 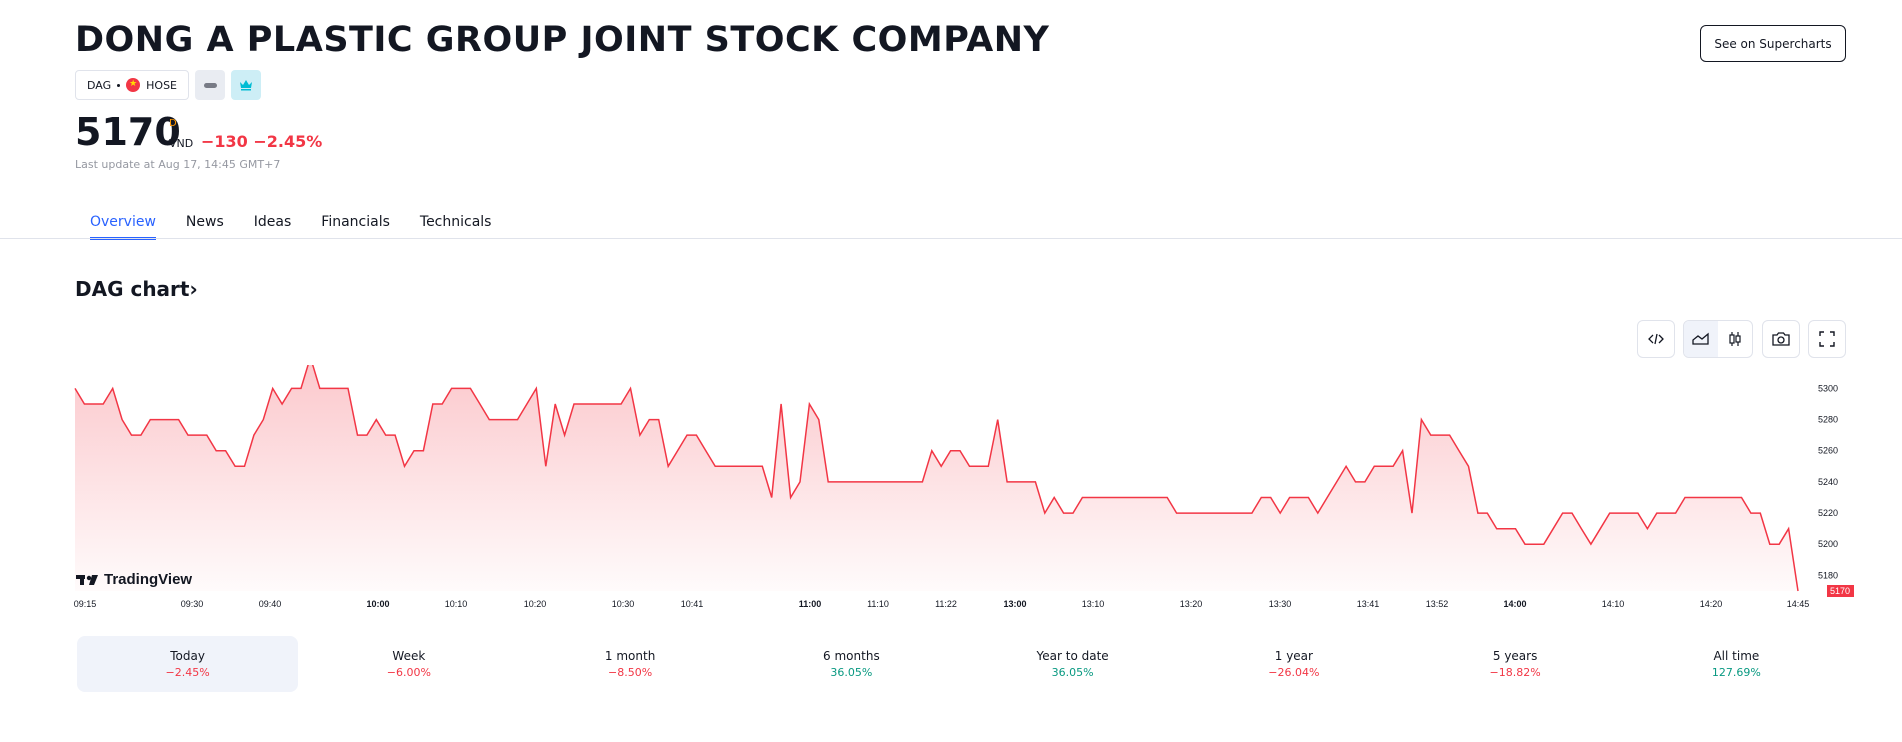 I want to click on period-week: Week −6.00%, so click(x=408, y=664).